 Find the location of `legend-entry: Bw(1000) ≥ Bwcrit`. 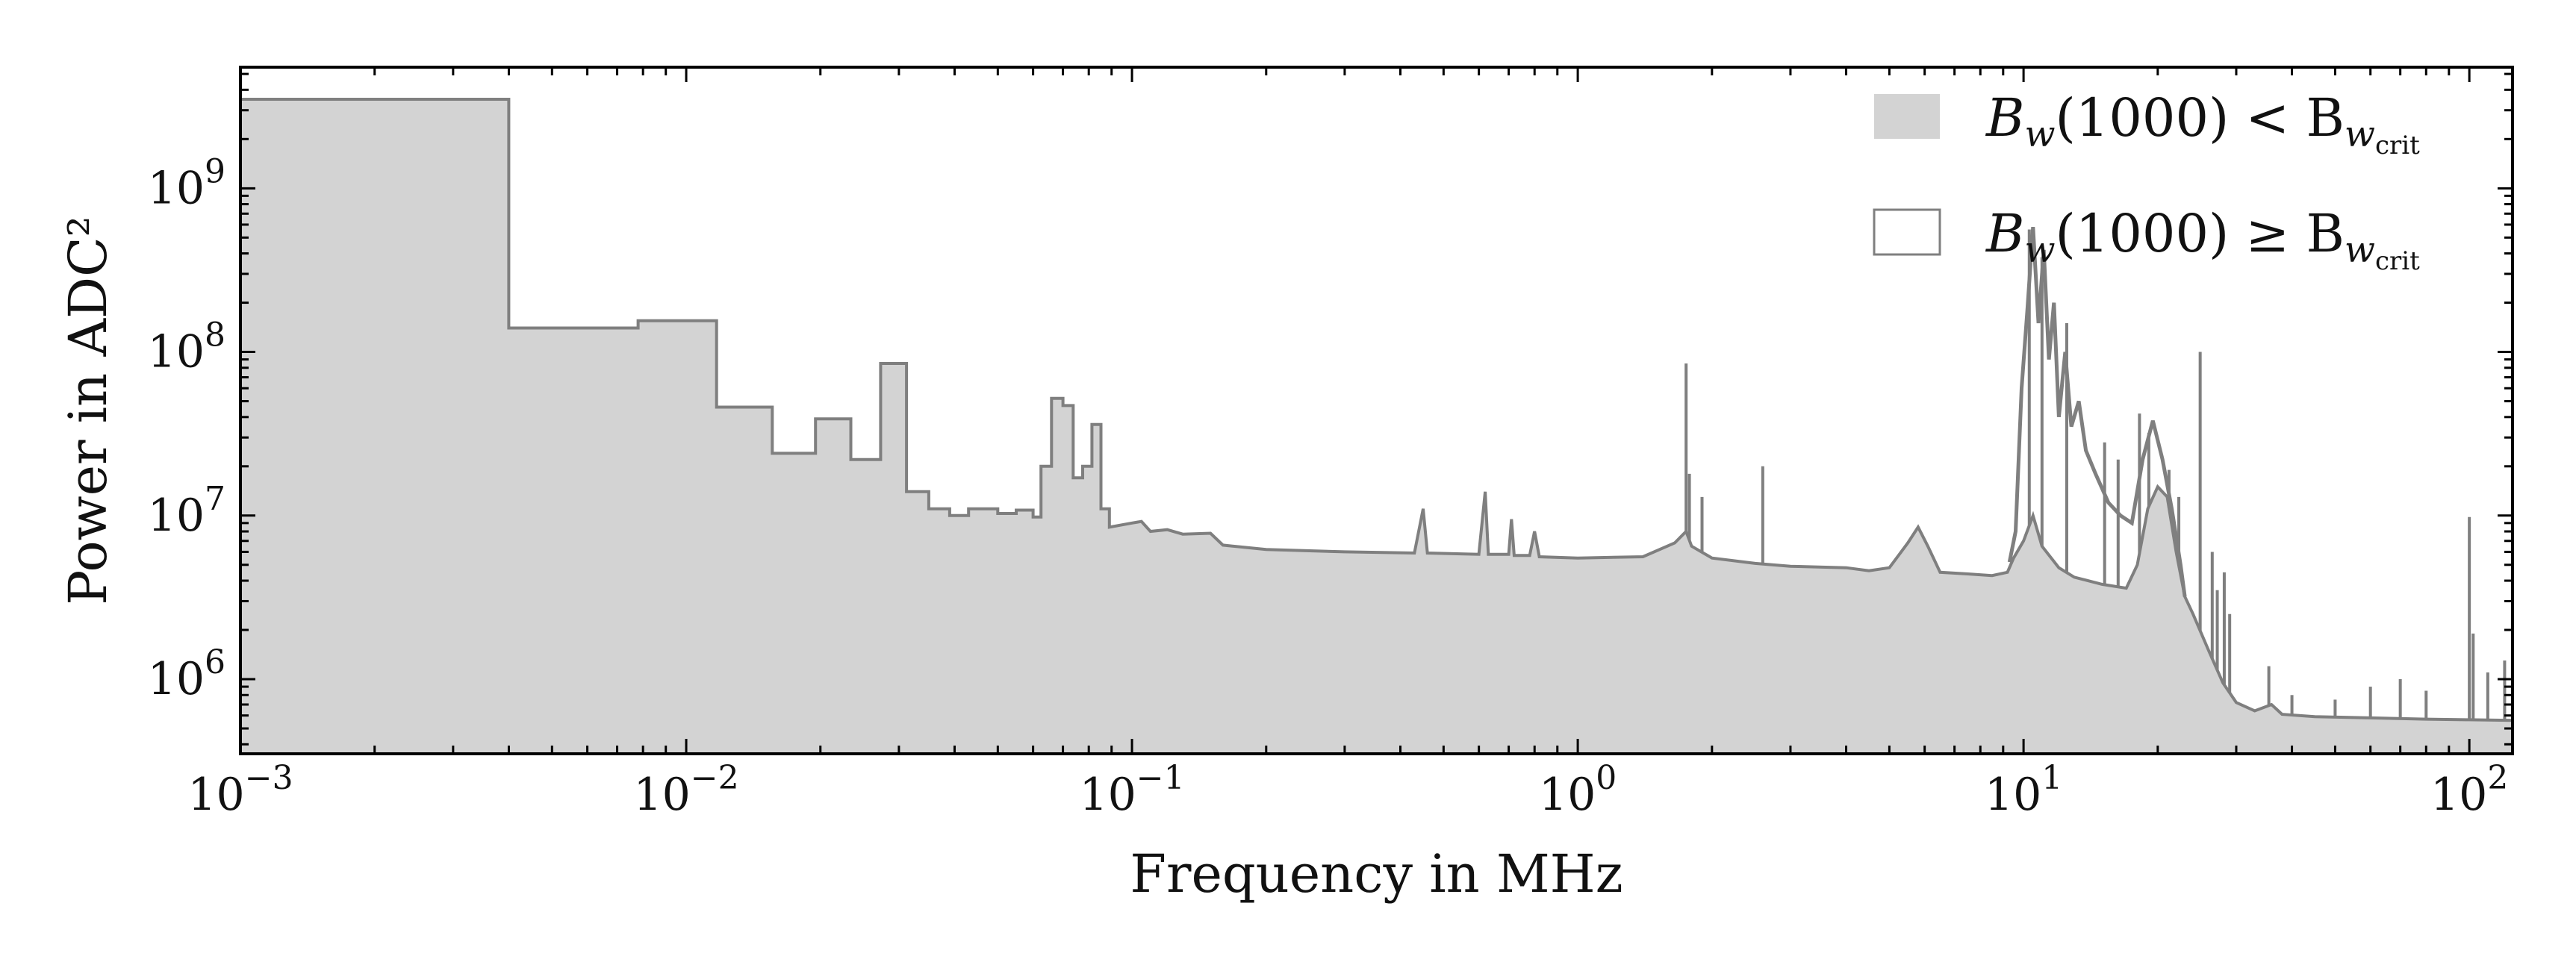

legend-entry: Bw(1000) ≥ Bwcrit is located at coordinates (2146, 239).